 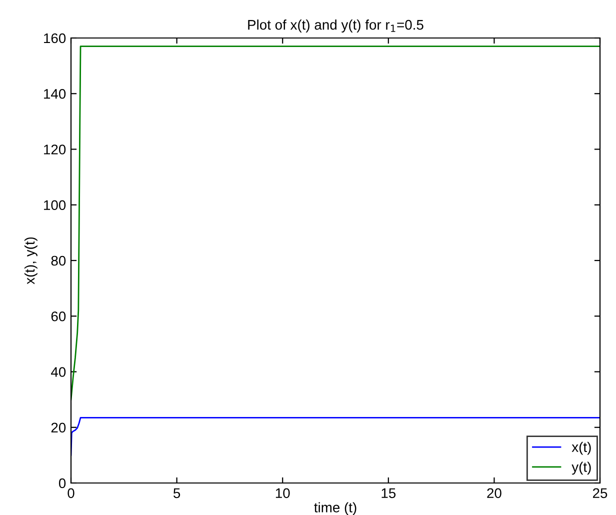 I want to click on x-tick-label: 5, so click(x=176, y=493).